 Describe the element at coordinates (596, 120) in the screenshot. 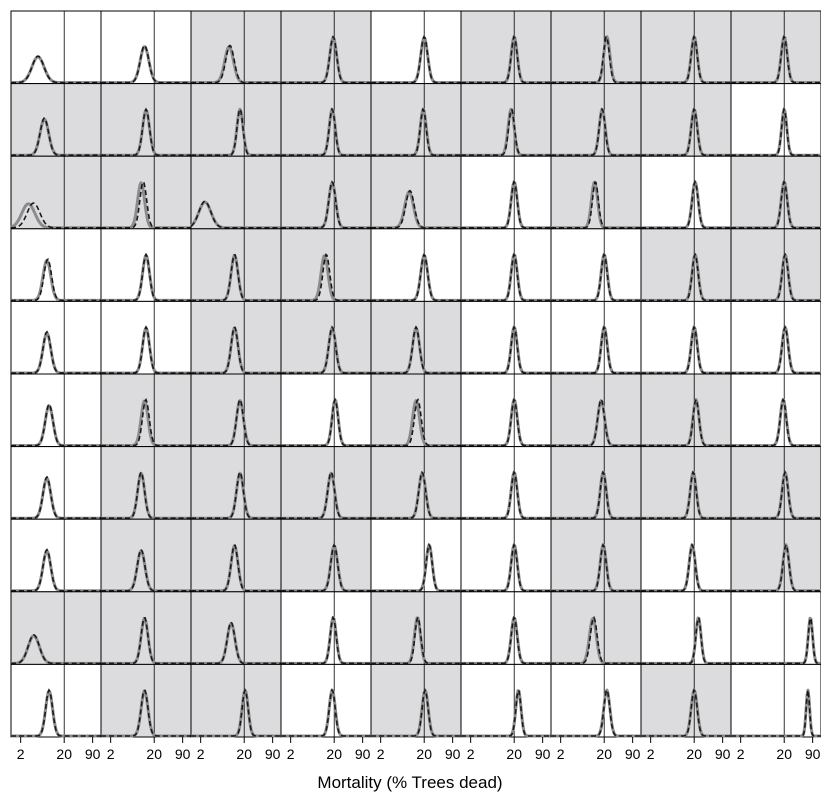

I see `panel-r2-c7` at that location.